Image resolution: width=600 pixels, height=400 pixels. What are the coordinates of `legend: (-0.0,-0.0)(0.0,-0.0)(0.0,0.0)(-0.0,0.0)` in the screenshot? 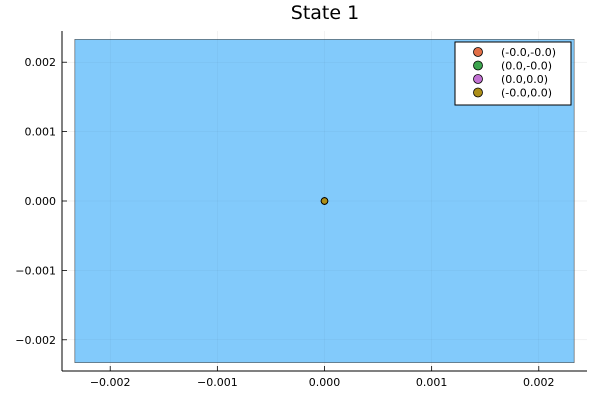 It's located at (513, 73).